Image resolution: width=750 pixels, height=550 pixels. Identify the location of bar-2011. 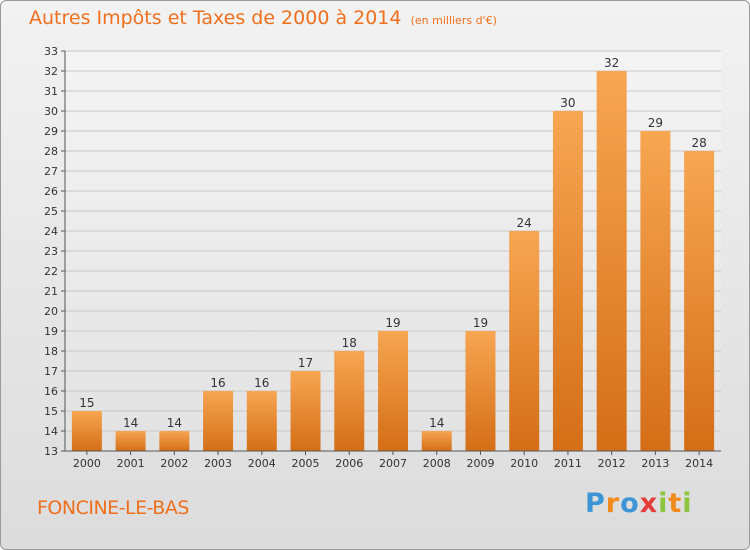
(567, 281).